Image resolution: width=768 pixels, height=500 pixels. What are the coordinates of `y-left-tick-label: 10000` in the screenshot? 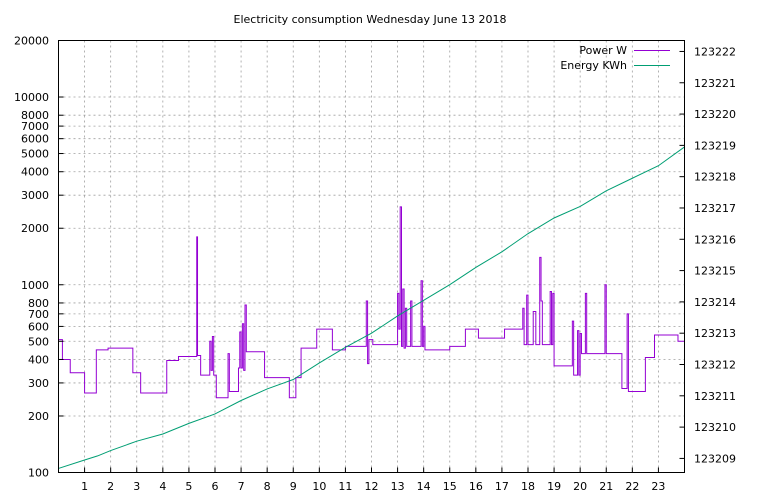 It's located at (31, 97).